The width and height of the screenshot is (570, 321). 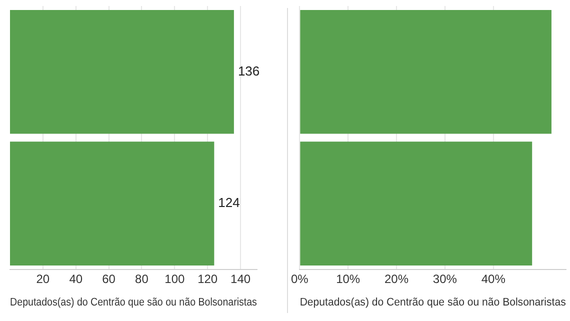 I want to click on x-tick-label: 20%, so click(x=396, y=279).